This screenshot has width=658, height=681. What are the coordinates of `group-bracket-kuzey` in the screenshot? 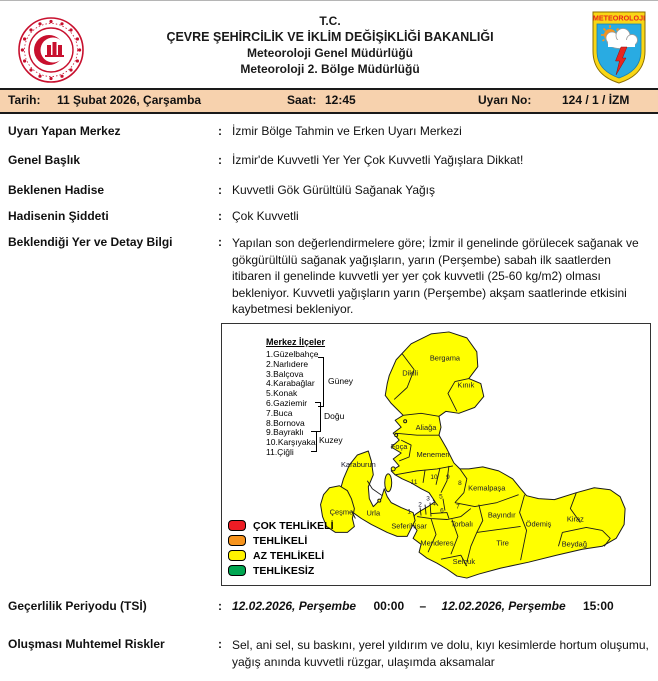 It's located at (314, 441).